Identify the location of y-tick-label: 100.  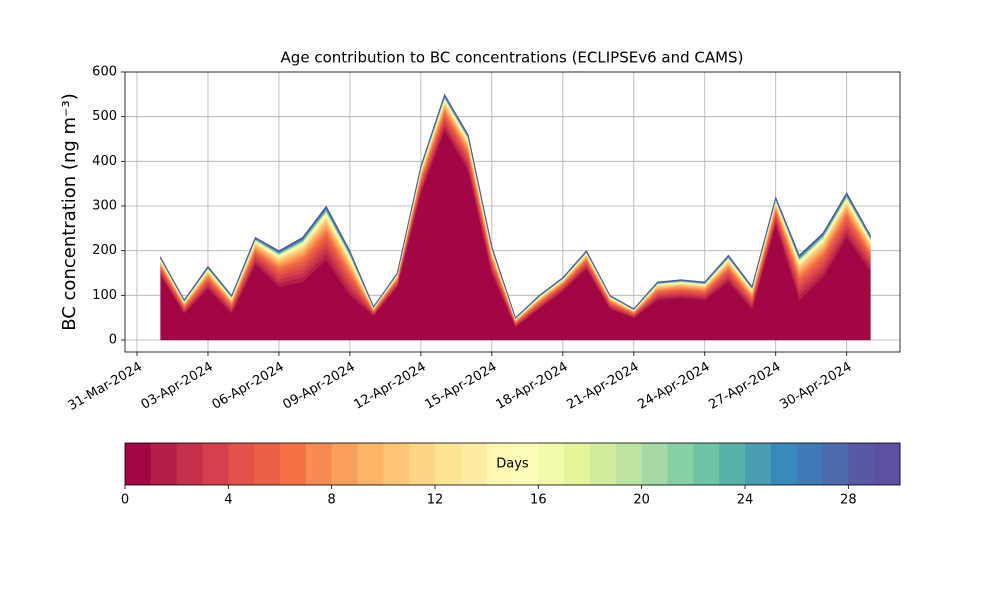
(104, 295).